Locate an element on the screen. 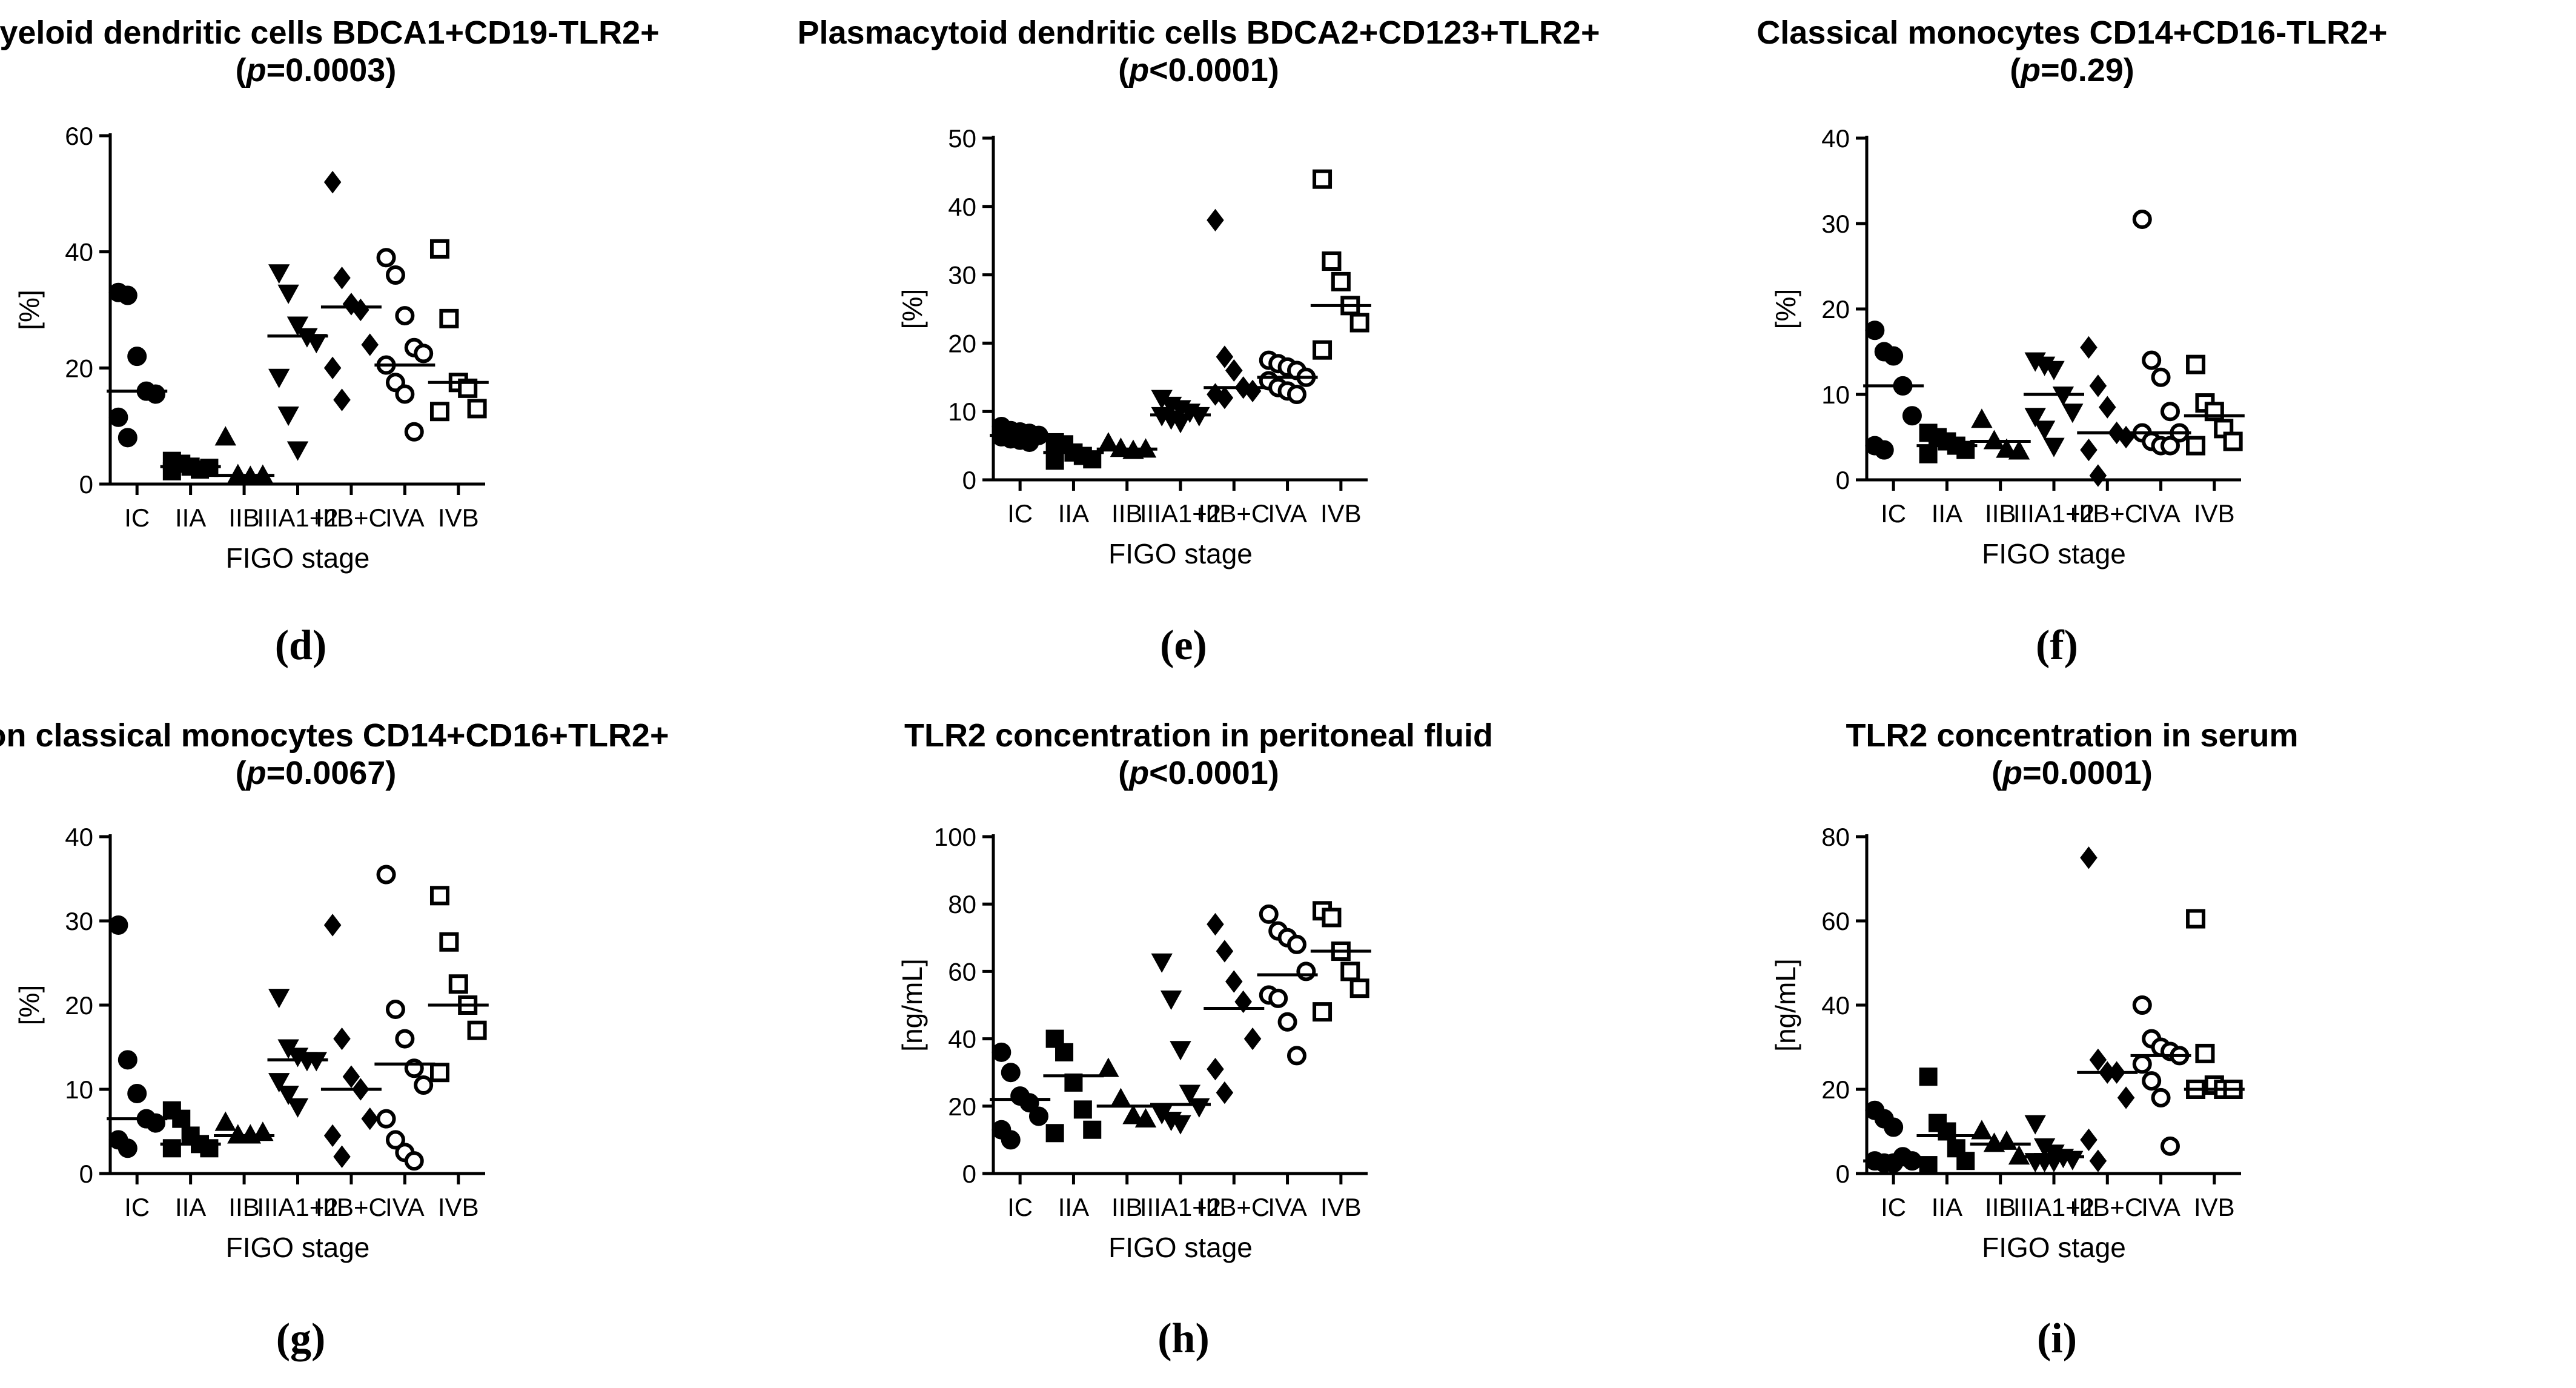 The height and width of the screenshot is (1388, 2576). x-axis-label: FIGO stage is located at coordinates (298, 558).